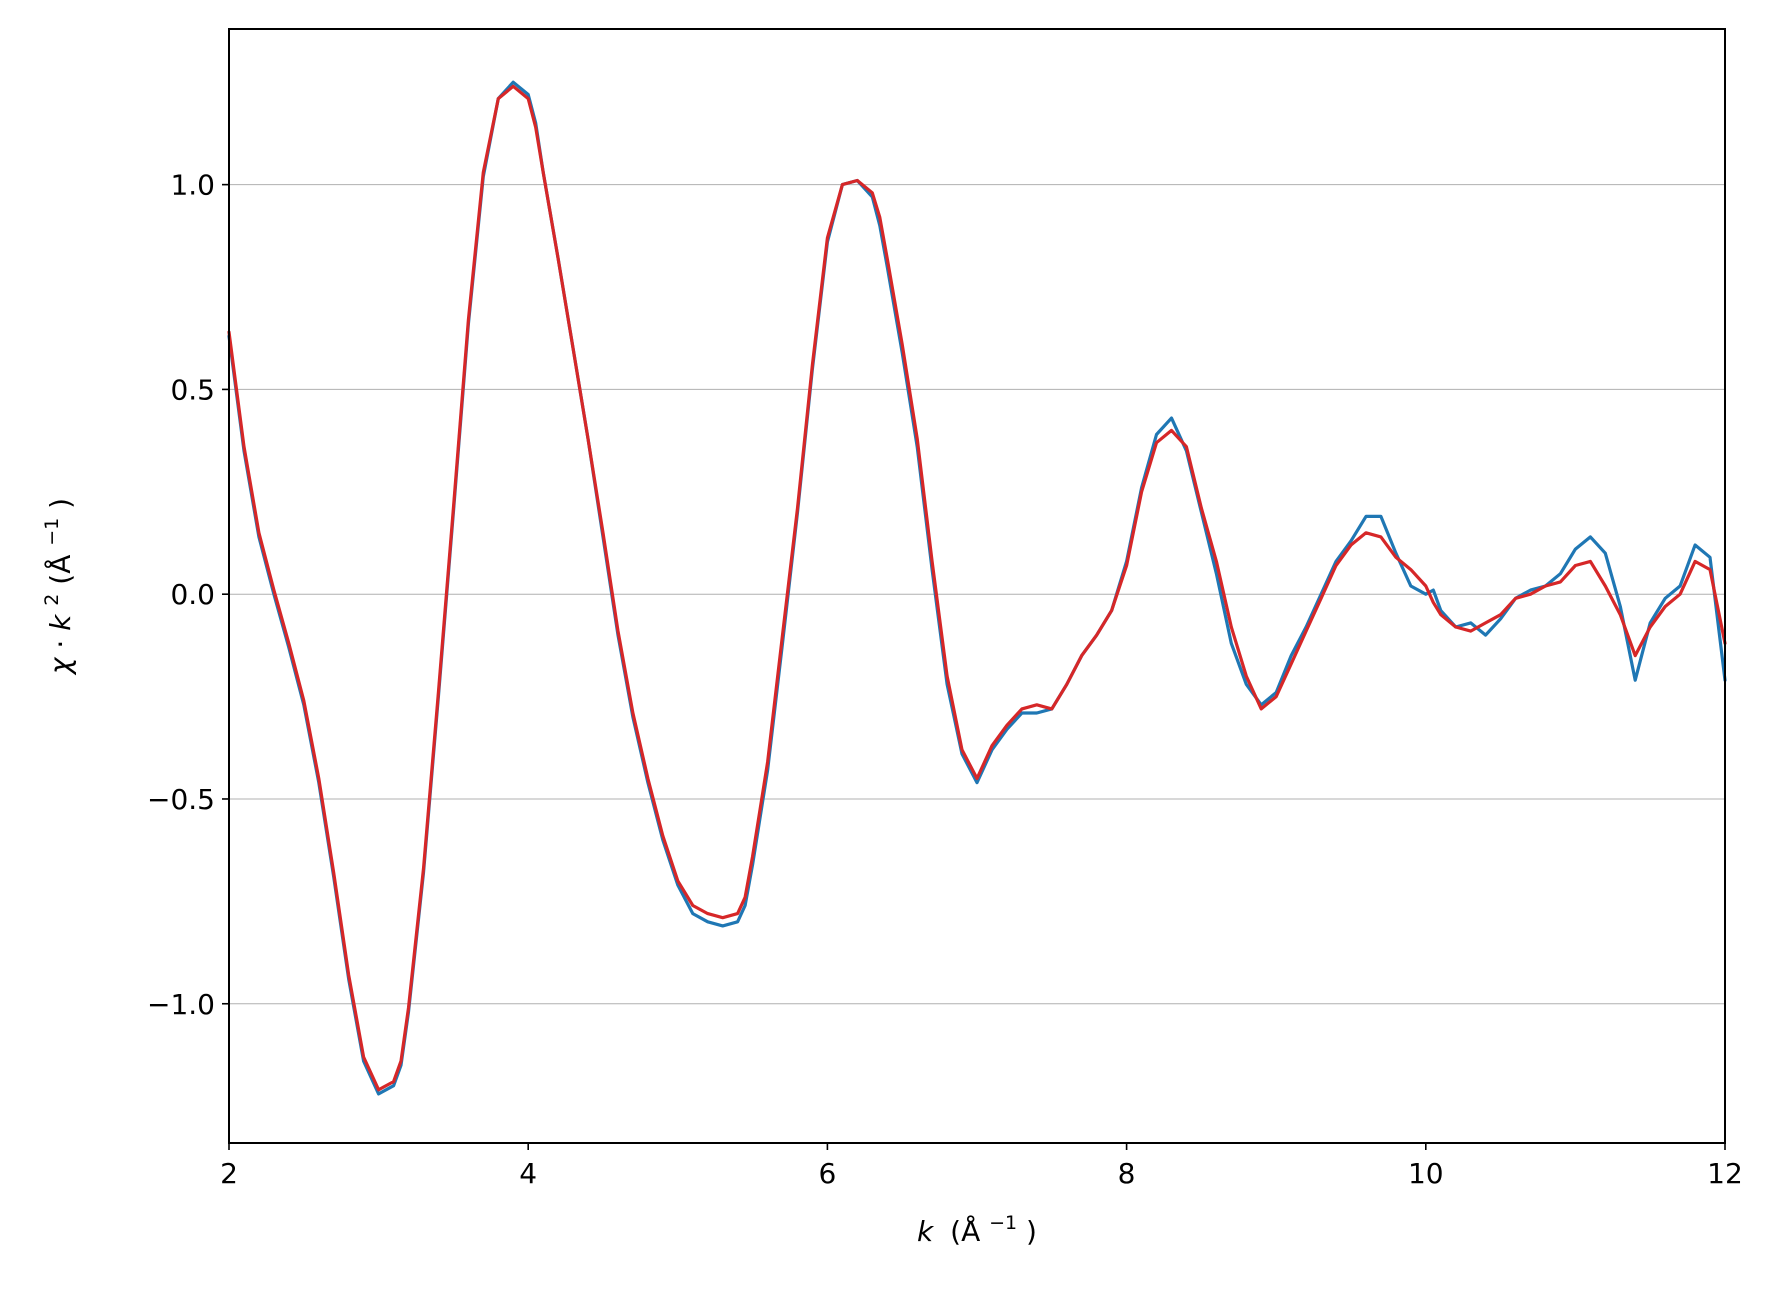 The height and width of the screenshot is (1301, 1772). What do you see at coordinates (1127, 1173) in the screenshot?
I see `x-tick-label: 8` at bounding box center [1127, 1173].